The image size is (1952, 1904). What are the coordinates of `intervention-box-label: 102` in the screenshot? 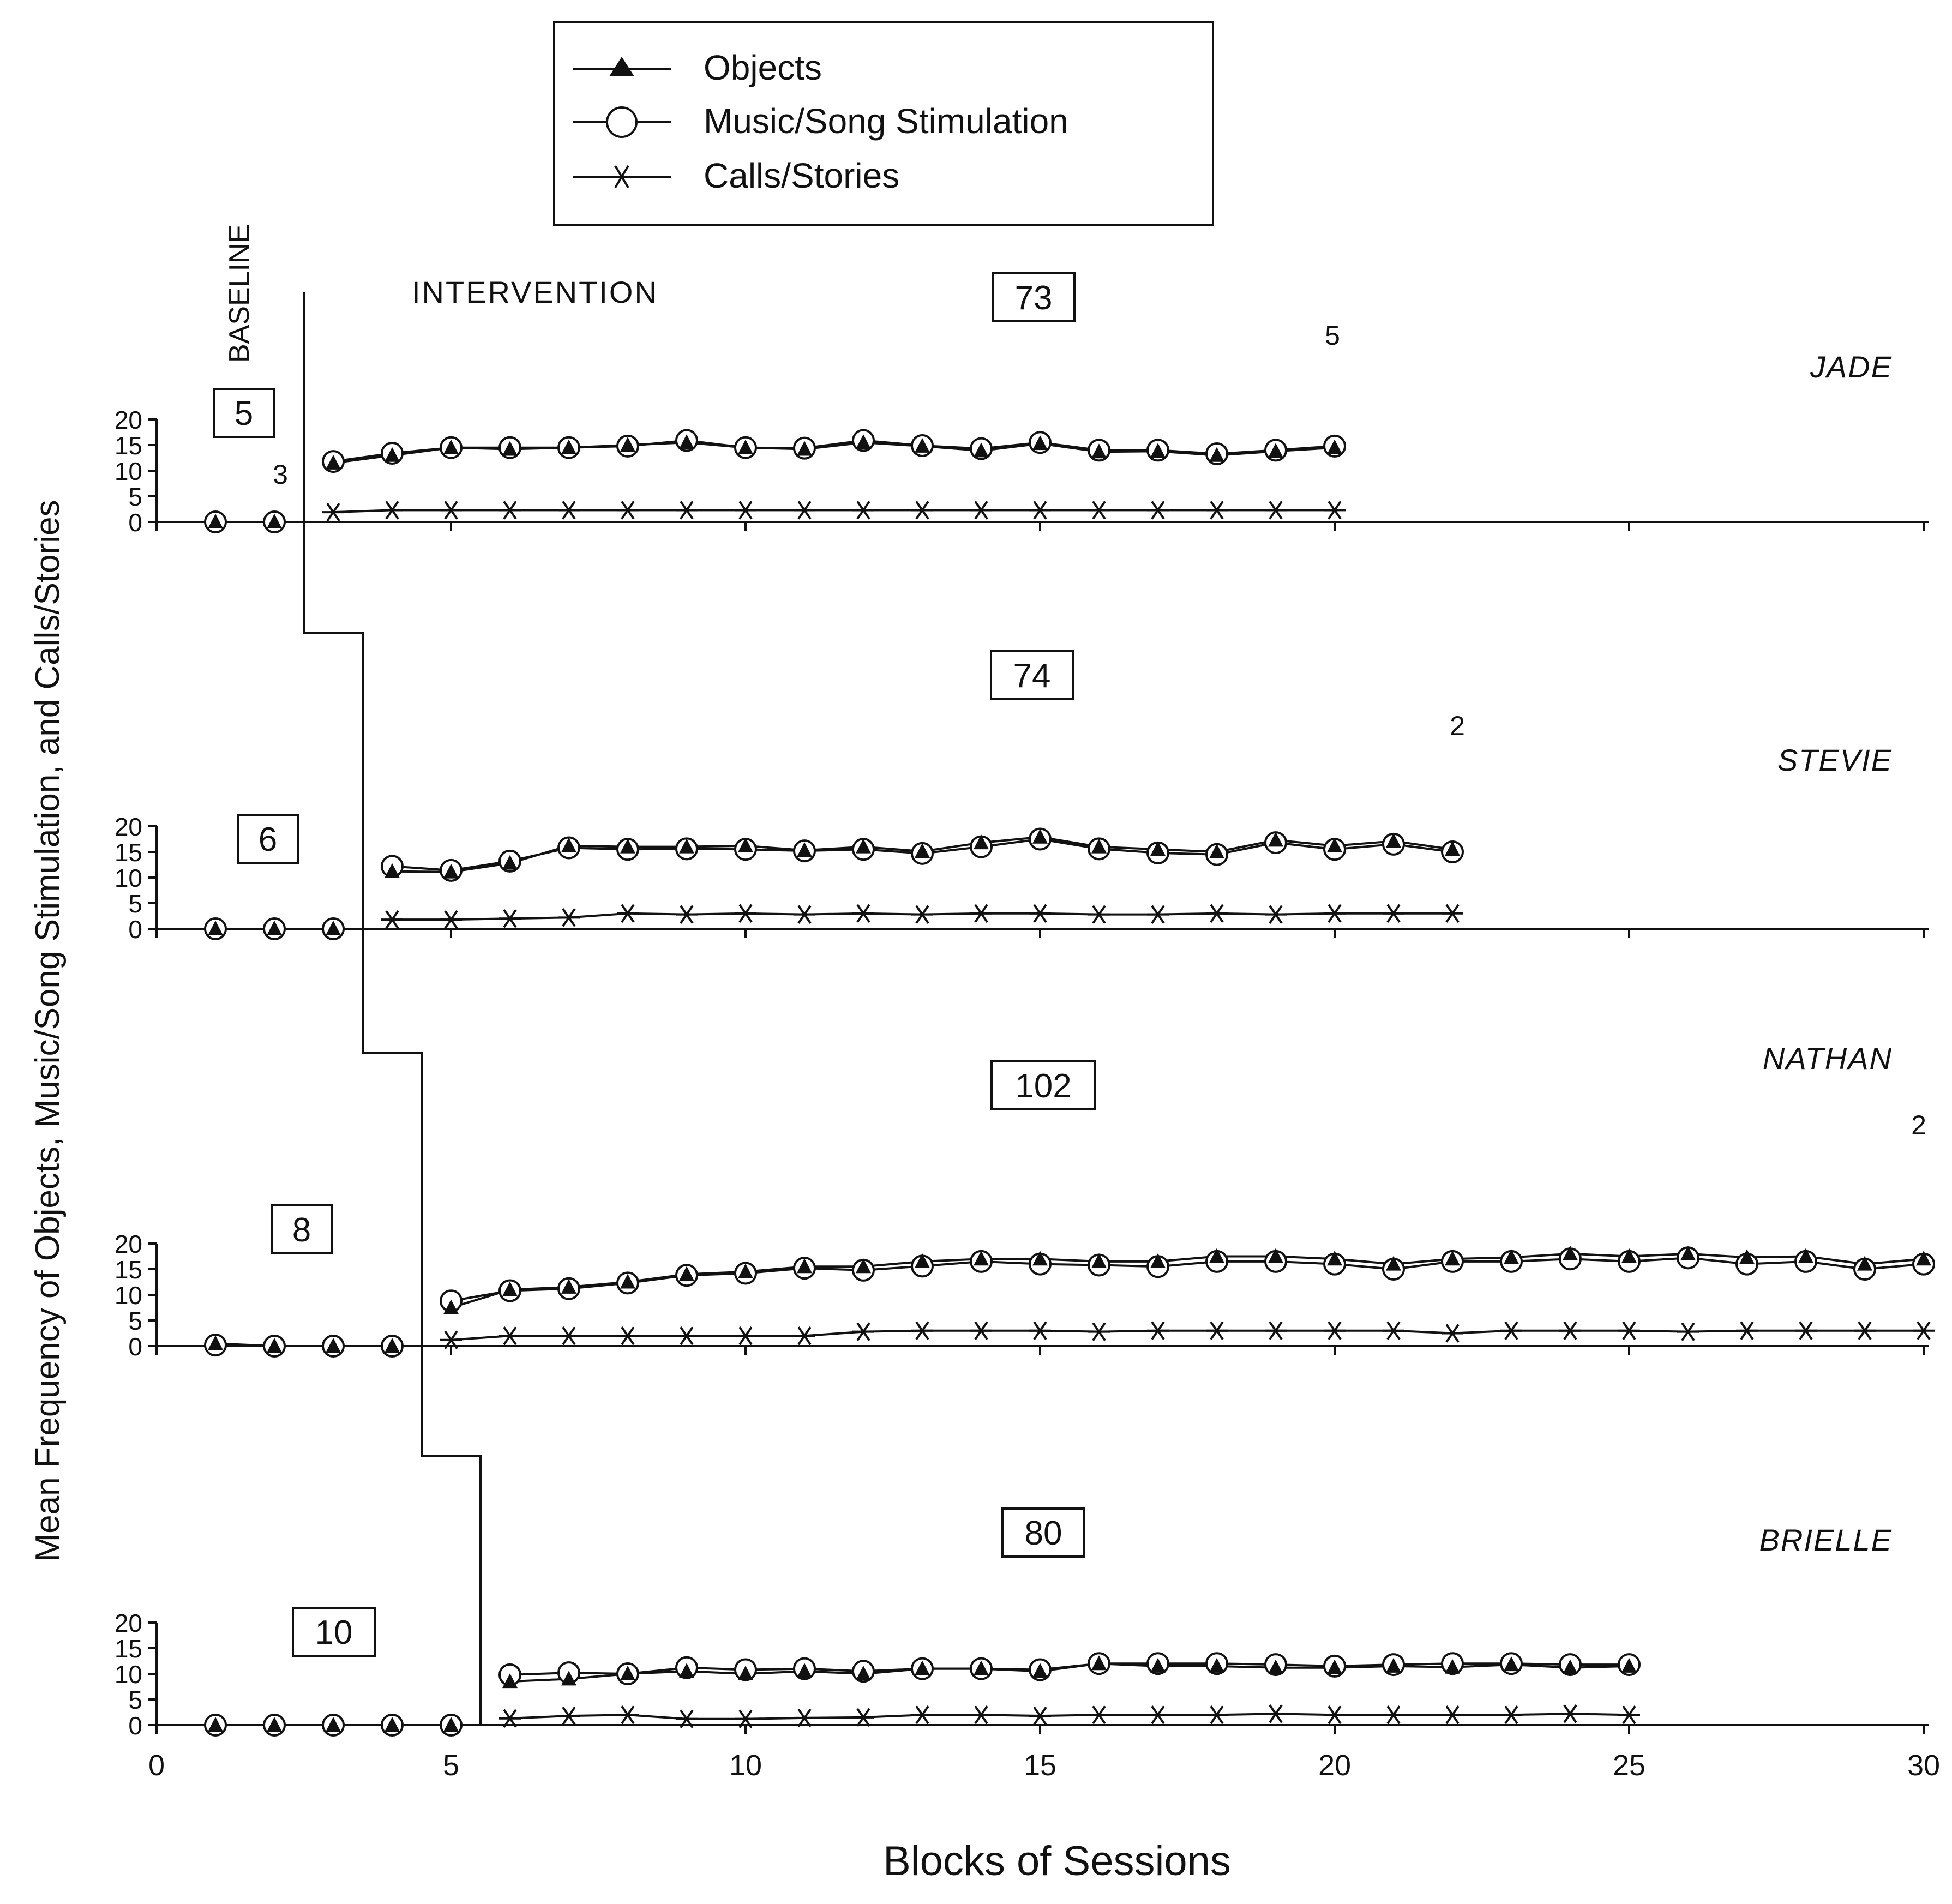 It's located at (1043, 1086).